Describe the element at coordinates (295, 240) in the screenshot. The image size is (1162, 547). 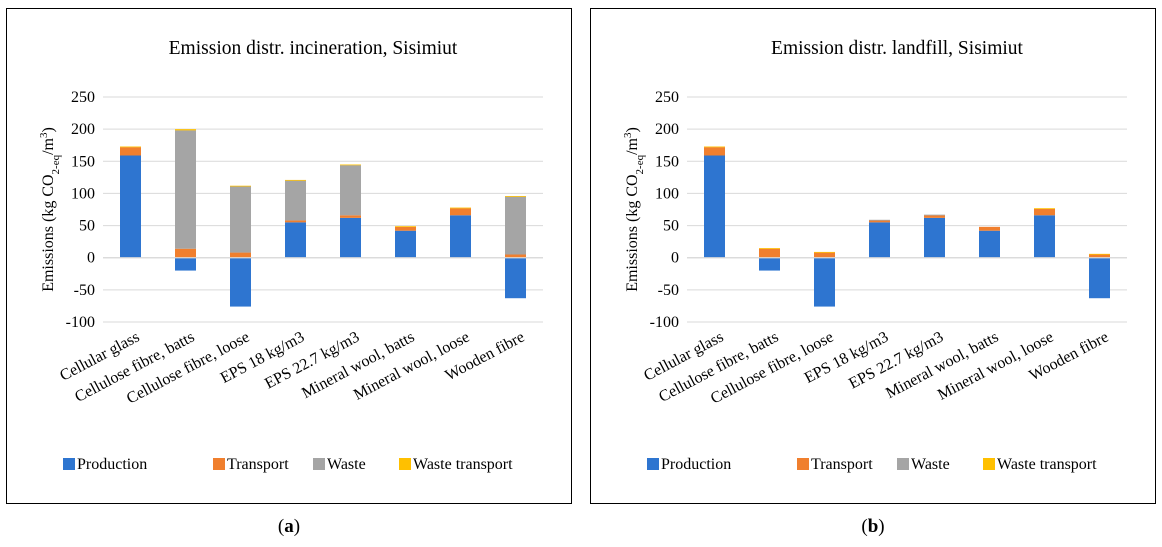
I see `charta-bar-production-eps-18-kg-m3` at that location.